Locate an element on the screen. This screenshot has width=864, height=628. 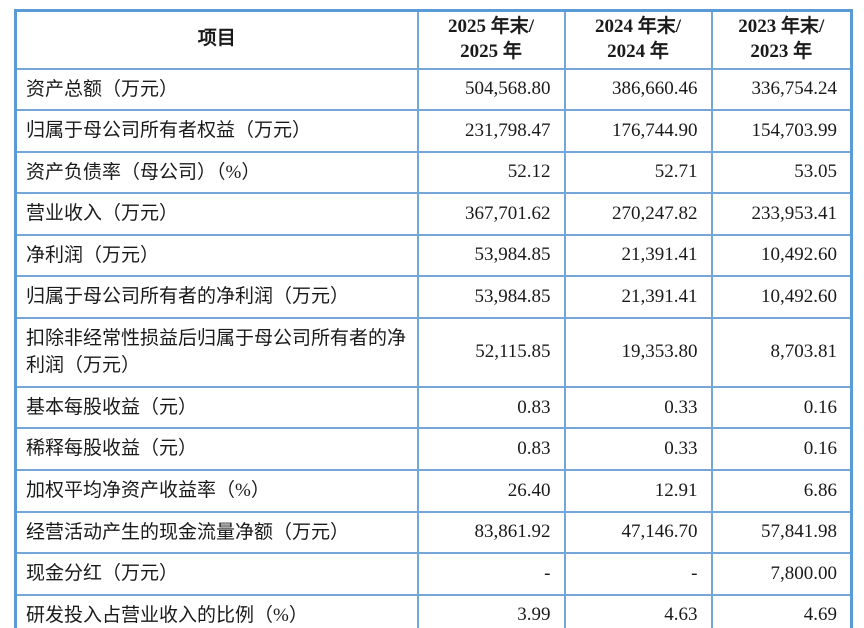
row-value-2024: 386,660.46 is located at coordinates (638, 89).